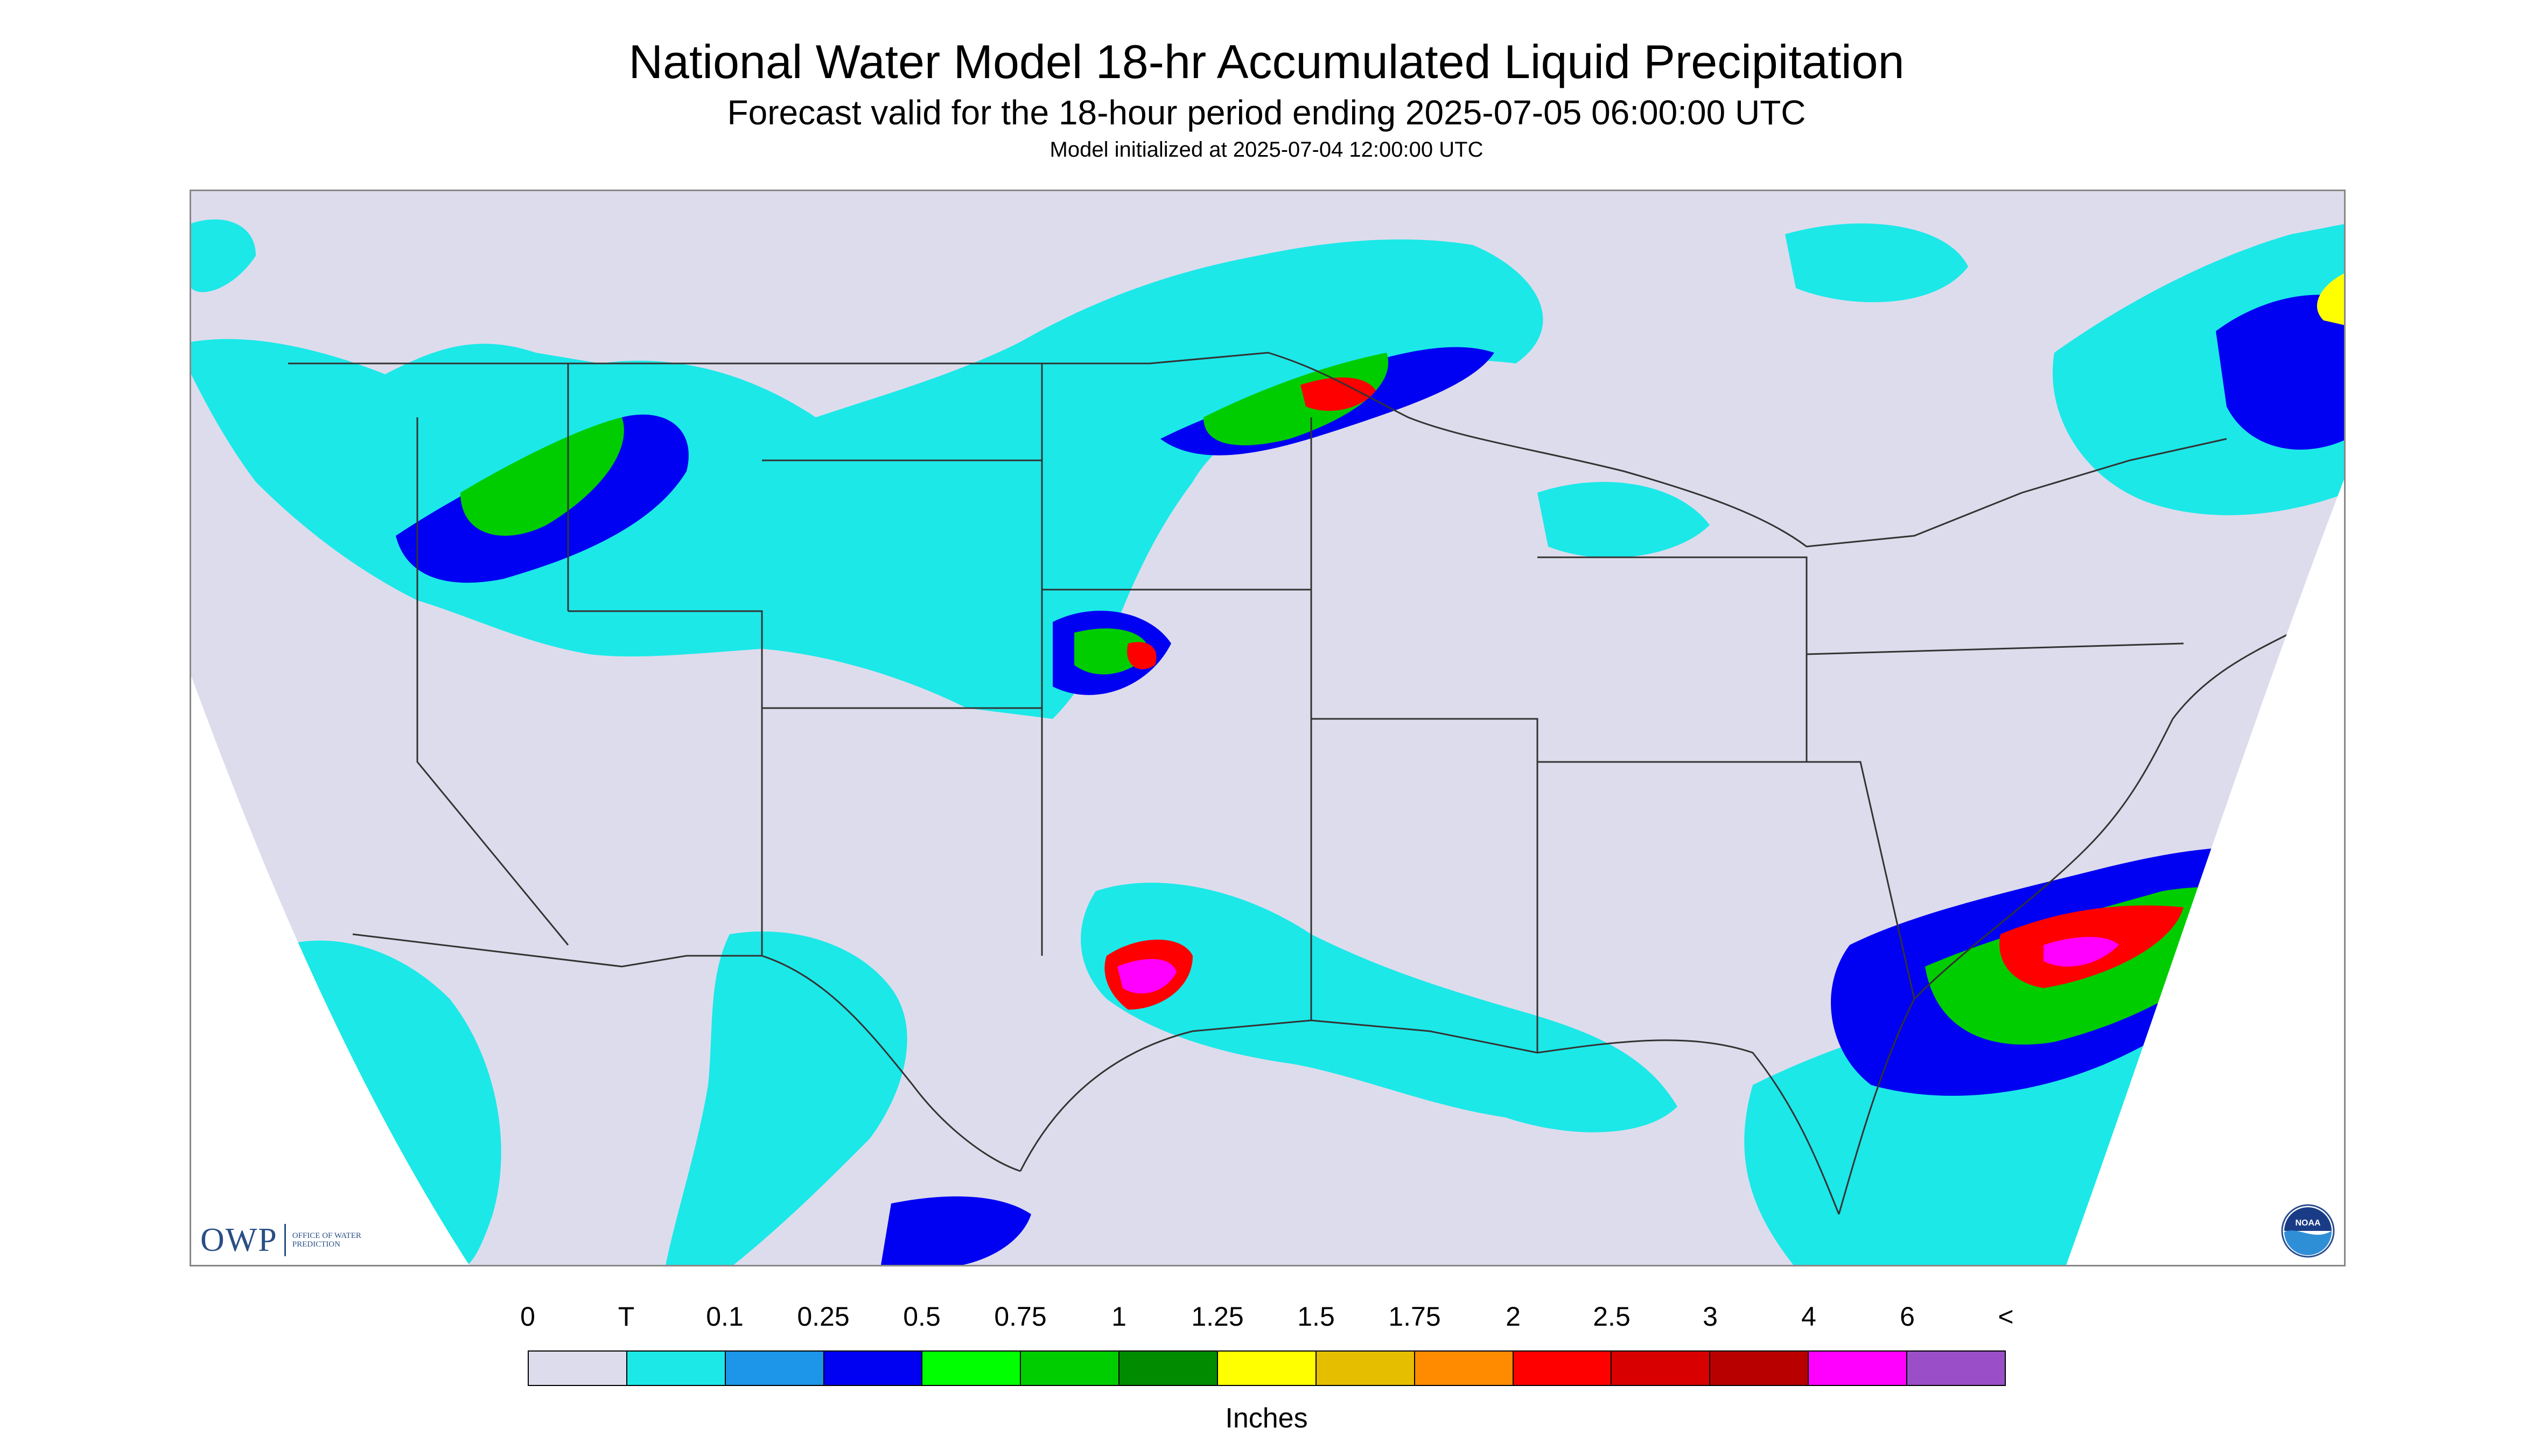 This screenshot has width=2533, height=1456. I want to click on legend-tick-label: 2.5, so click(1612, 1316).